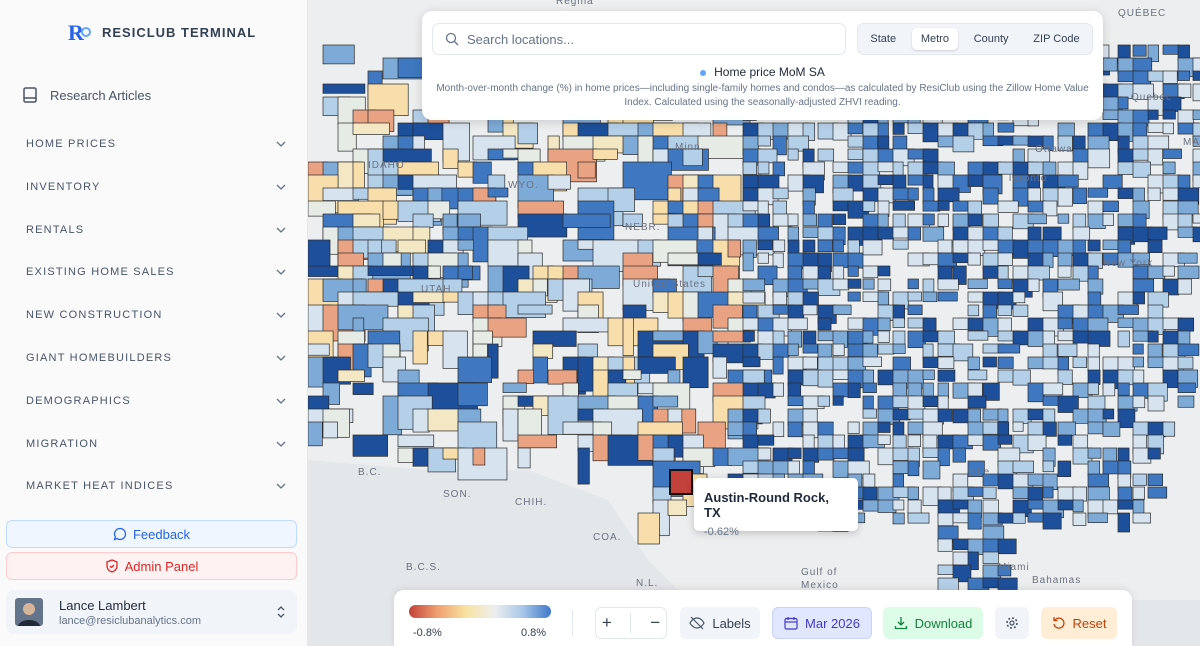  Describe the element at coordinates (883, 39) in the screenshot. I see `tab: State` at that location.